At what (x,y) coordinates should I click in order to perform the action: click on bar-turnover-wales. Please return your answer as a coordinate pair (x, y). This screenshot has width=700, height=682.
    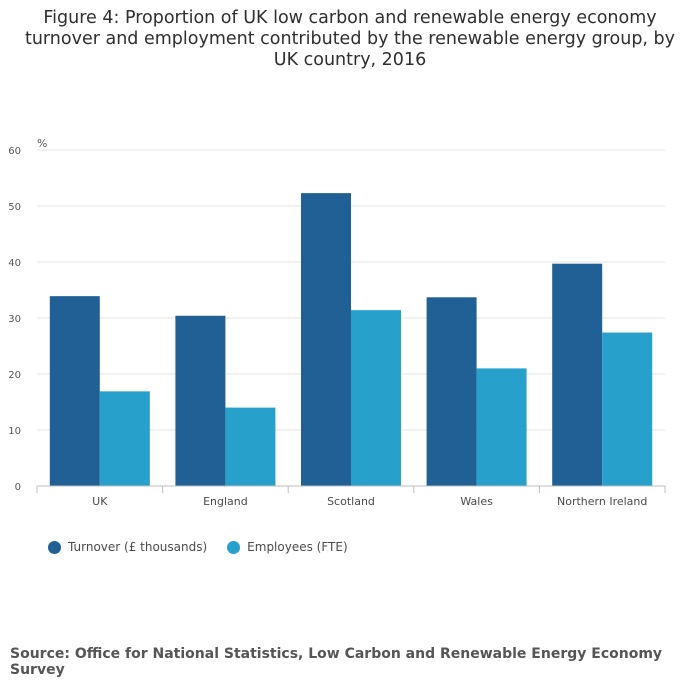
    Looking at the image, I should click on (451, 391).